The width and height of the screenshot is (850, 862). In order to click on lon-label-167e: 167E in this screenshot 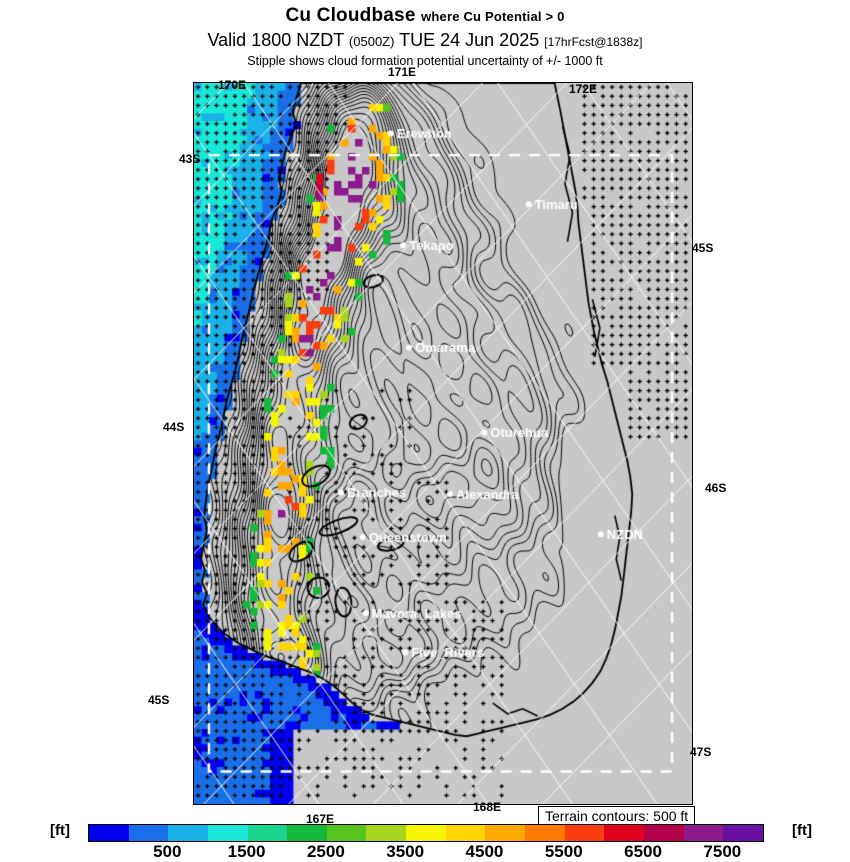, I will do `click(320, 819)`.